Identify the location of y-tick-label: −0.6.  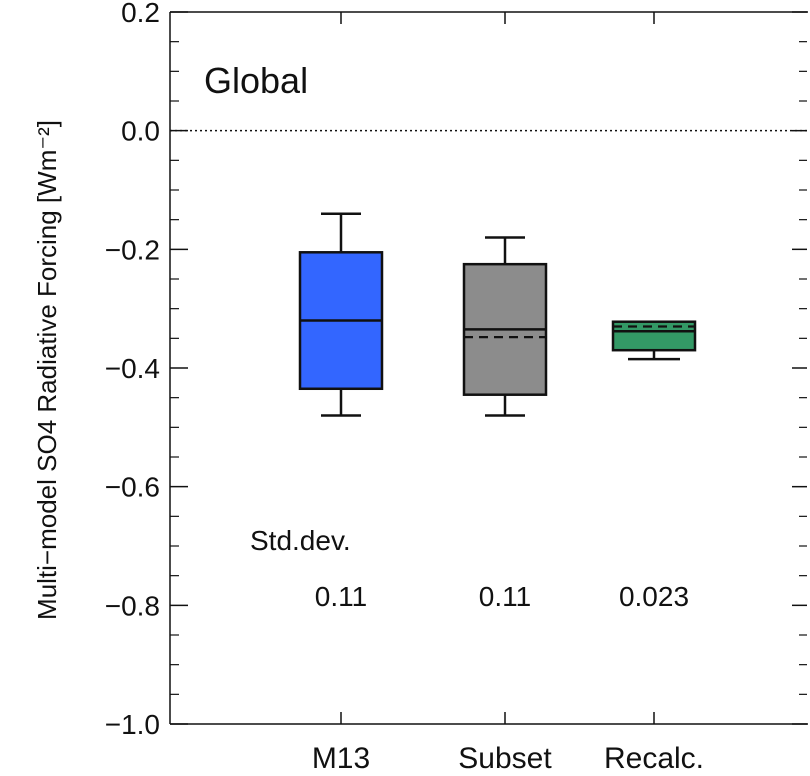
(132, 487).